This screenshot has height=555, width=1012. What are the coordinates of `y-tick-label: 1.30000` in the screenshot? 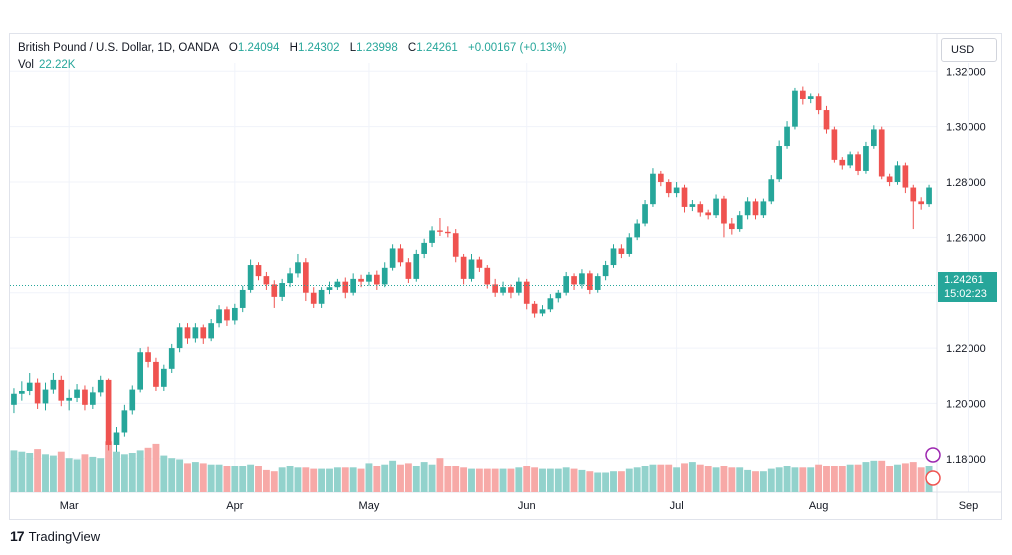 It's located at (966, 128).